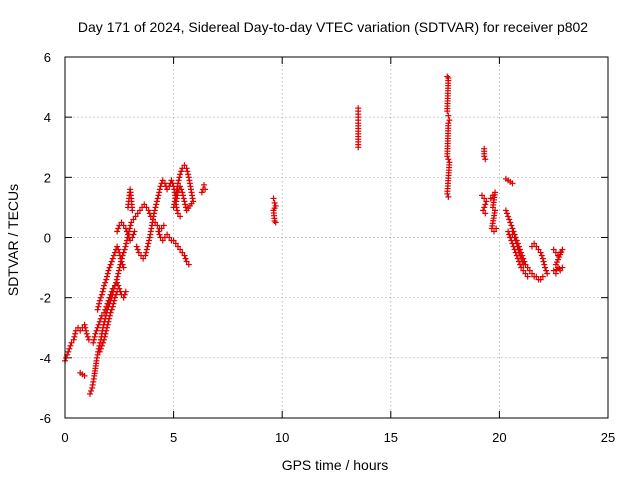  What do you see at coordinates (47, 238) in the screenshot?
I see `y-tick-label: 0` at bounding box center [47, 238].